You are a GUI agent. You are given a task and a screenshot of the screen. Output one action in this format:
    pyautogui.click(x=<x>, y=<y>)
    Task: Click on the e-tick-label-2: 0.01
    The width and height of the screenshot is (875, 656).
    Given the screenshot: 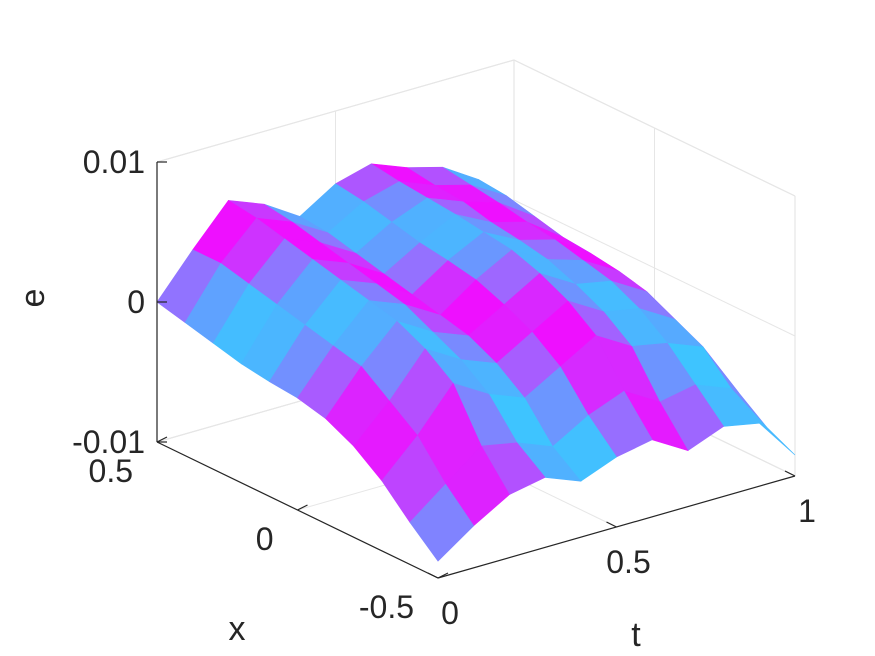 What is the action you would take?
    pyautogui.click(x=114, y=162)
    